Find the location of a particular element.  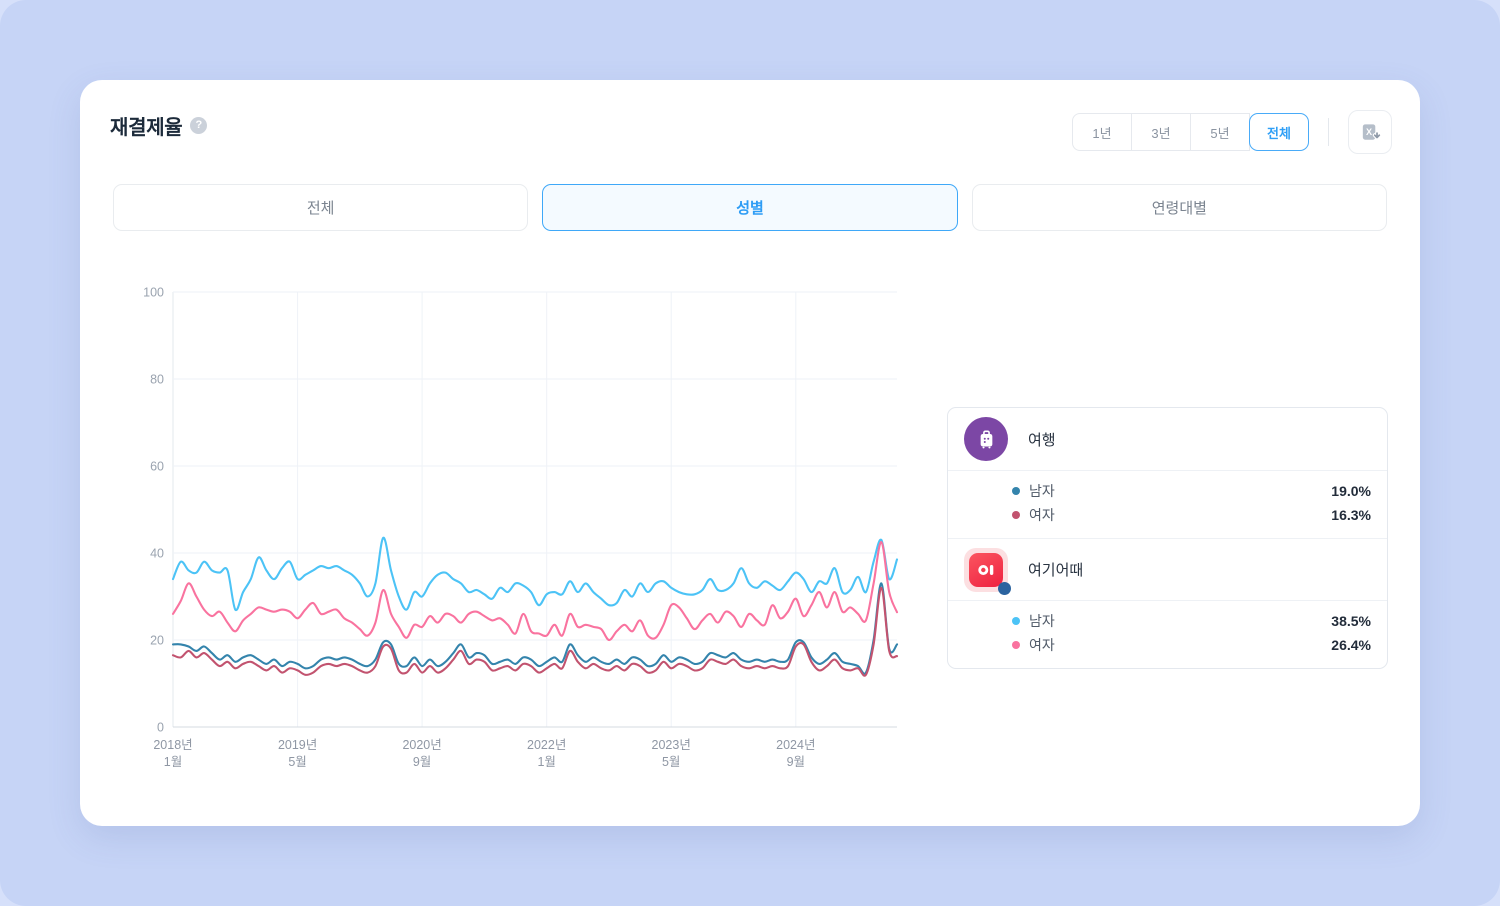

series-line-여행 남자 is located at coordinates (535, 628).